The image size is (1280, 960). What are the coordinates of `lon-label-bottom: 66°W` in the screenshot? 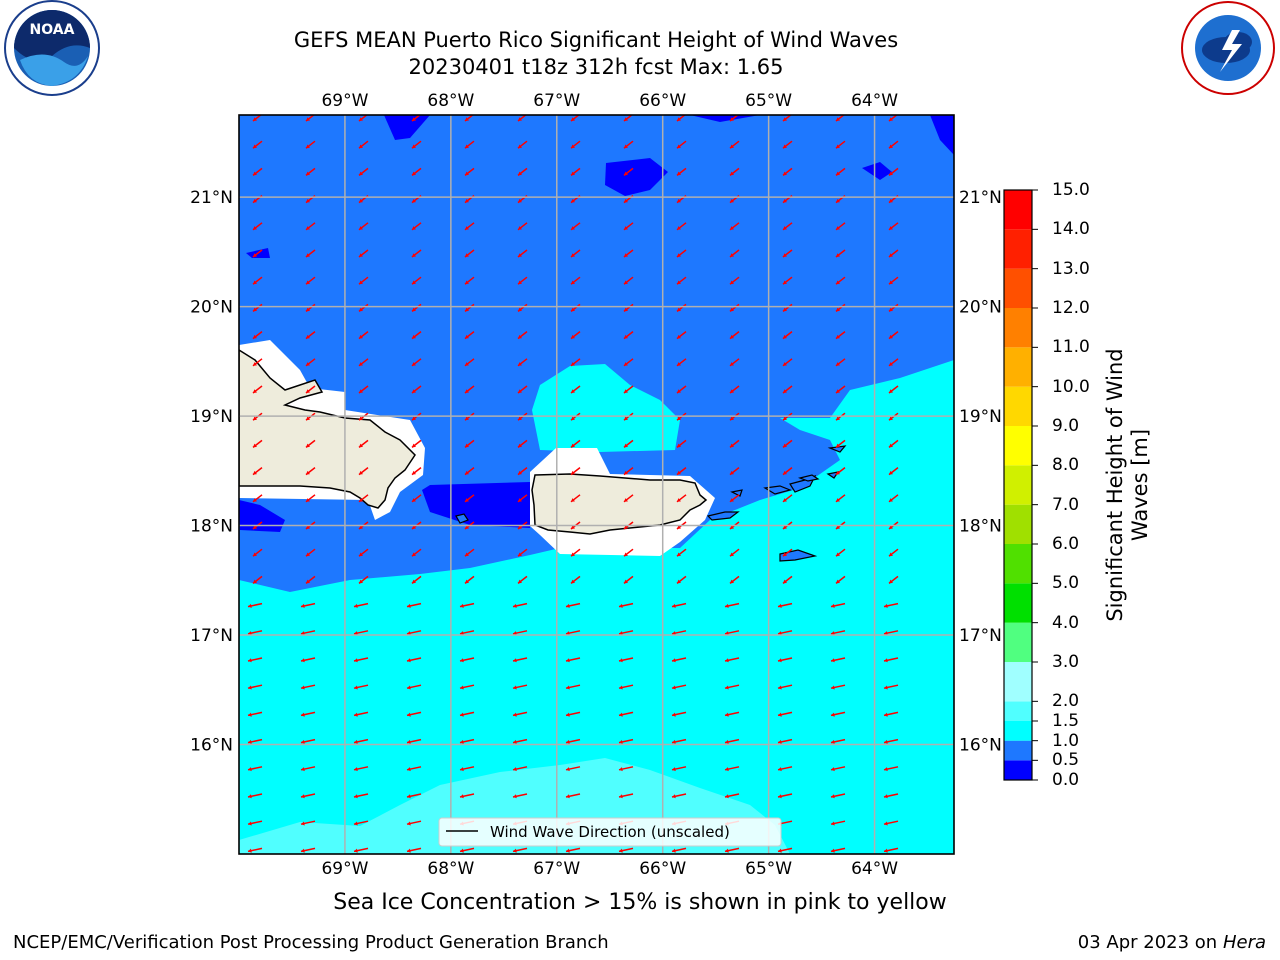 It's located at (662, 869).